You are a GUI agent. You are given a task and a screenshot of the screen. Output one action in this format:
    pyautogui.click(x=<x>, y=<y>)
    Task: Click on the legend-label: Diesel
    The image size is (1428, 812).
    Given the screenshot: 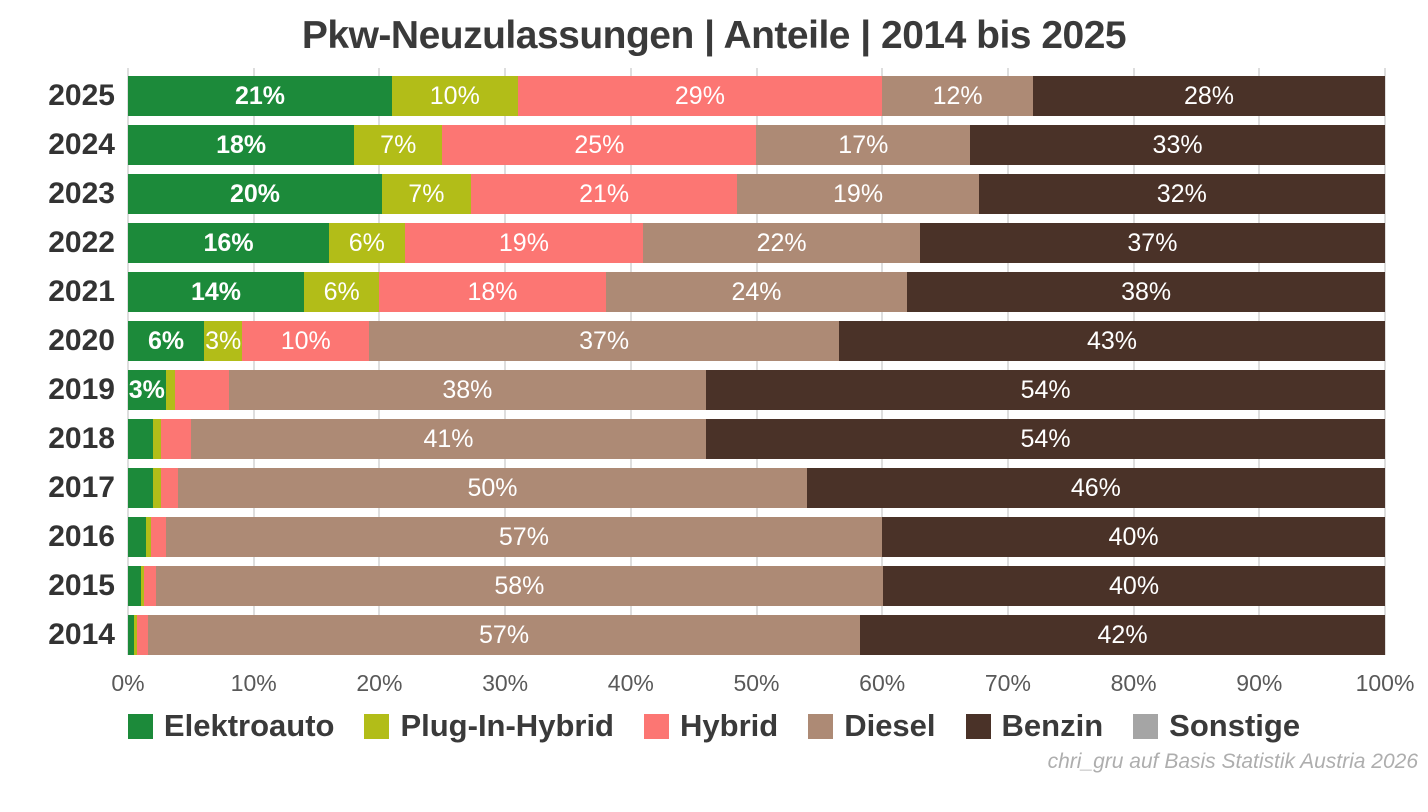 What is the action you would take?
    pyautogui.click(x=890, y=725)
    